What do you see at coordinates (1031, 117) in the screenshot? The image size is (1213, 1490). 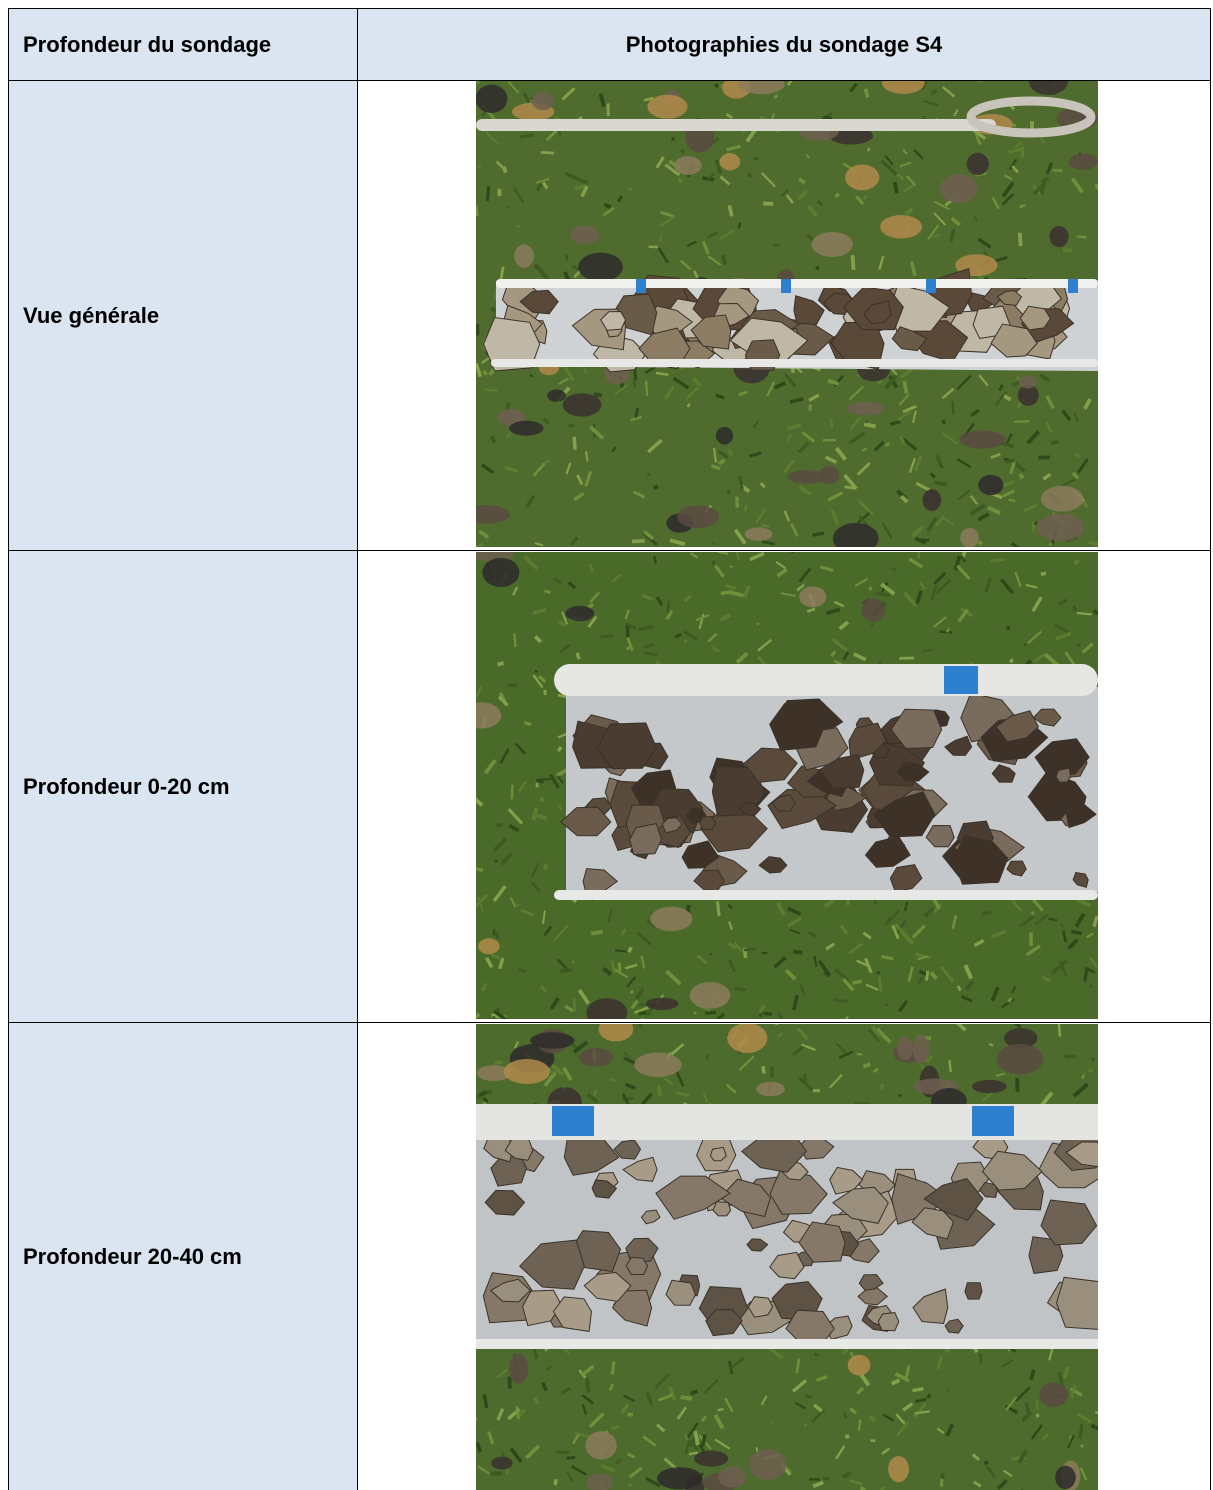 I see `probe-handle` at bounding box center [1031, 117].